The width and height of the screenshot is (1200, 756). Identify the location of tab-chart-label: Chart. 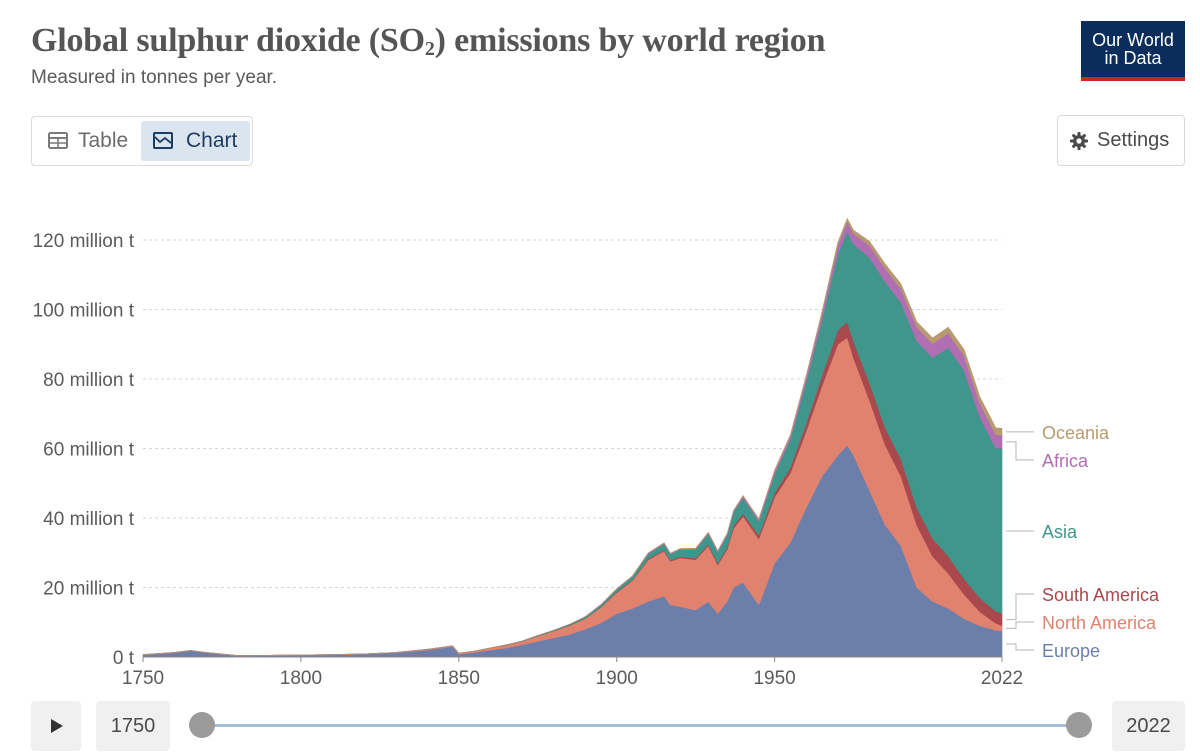
(212, 140).